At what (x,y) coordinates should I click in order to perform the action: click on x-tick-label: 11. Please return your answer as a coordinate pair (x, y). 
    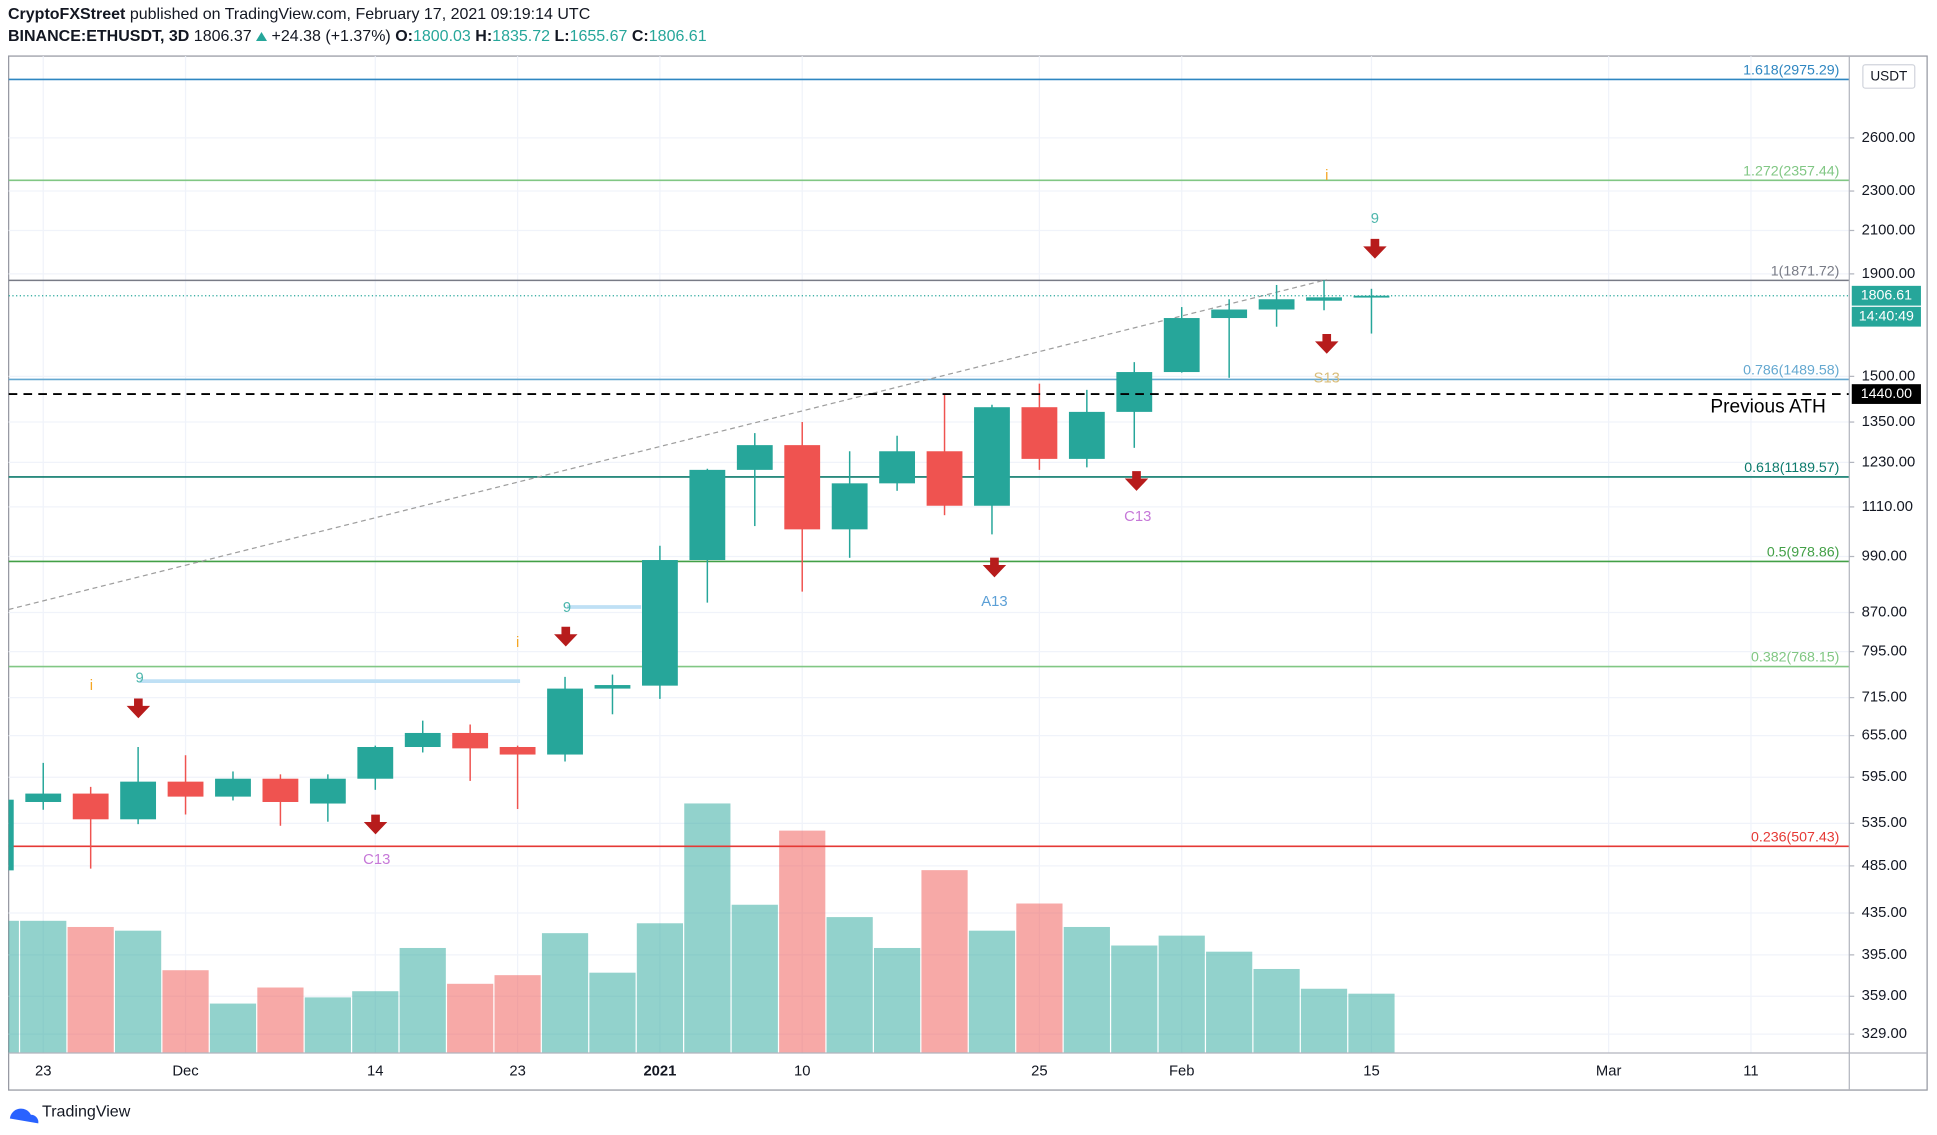
    Looking at the image, I should click on (1750, 1071).